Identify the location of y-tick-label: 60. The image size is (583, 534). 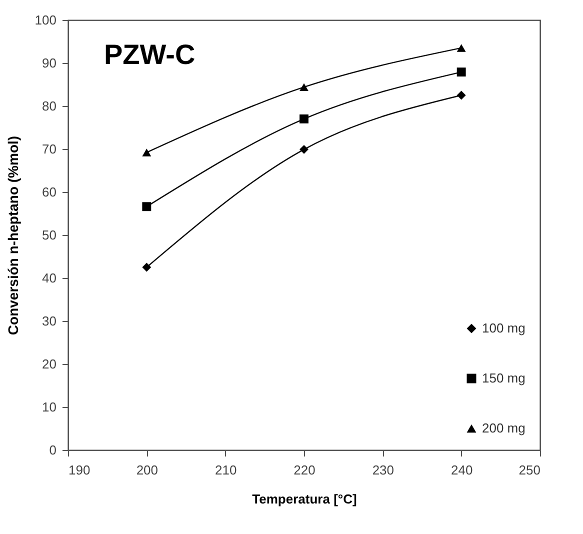
(49, 192).